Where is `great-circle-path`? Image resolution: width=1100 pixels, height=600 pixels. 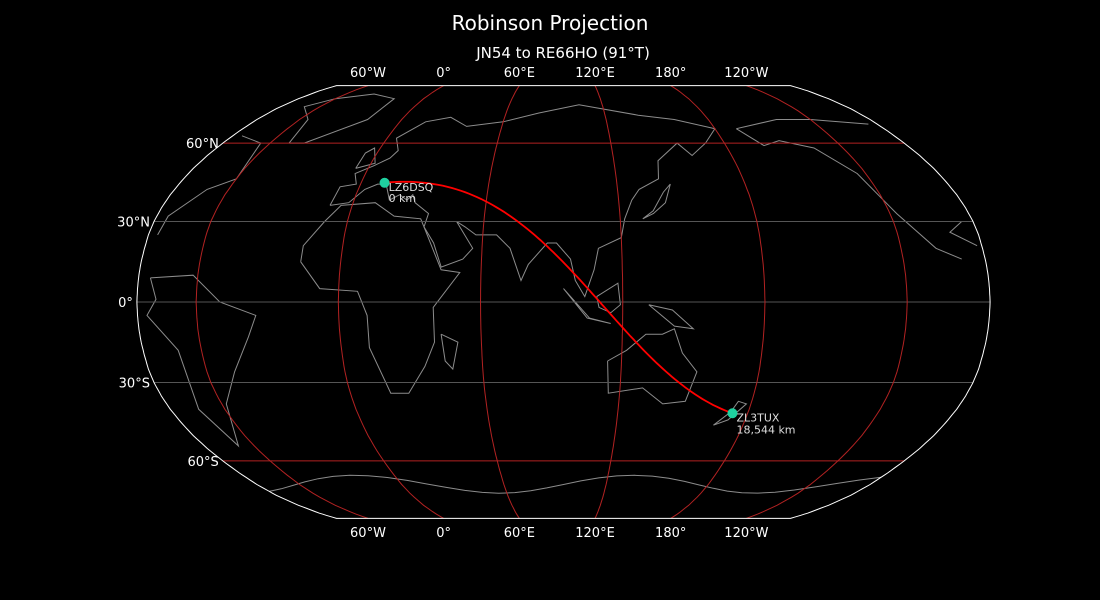 great-circle-path is located at coordinates (558, 297).